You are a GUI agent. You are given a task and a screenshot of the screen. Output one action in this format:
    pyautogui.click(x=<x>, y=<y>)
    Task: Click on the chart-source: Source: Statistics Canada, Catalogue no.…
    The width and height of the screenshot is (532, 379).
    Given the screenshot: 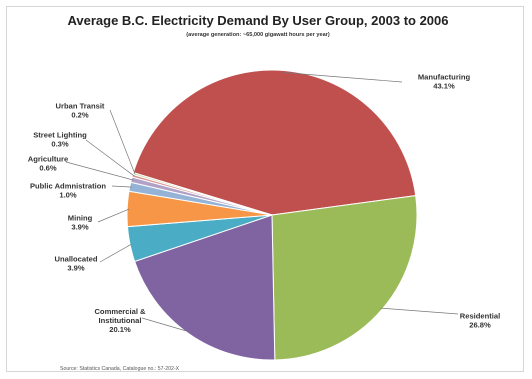 What is the action you would take?
    pyautogui.click(x=120, y=369)
    